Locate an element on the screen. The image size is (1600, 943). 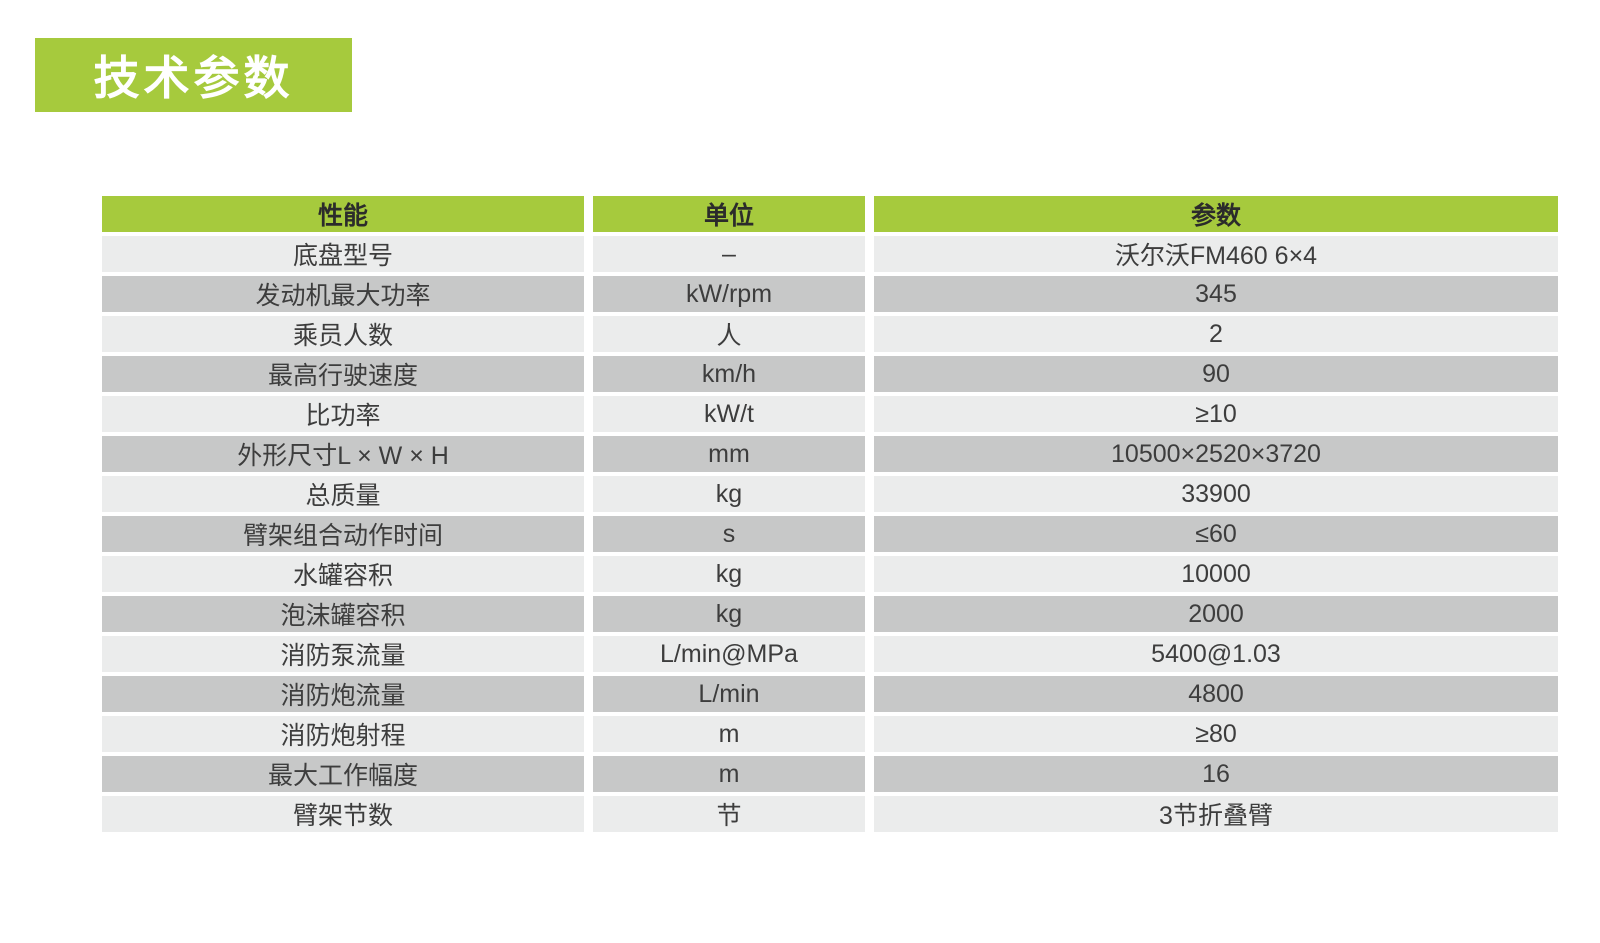
table-row: 比功率 kW/t ≥10 is located at coordinates (830, 416).